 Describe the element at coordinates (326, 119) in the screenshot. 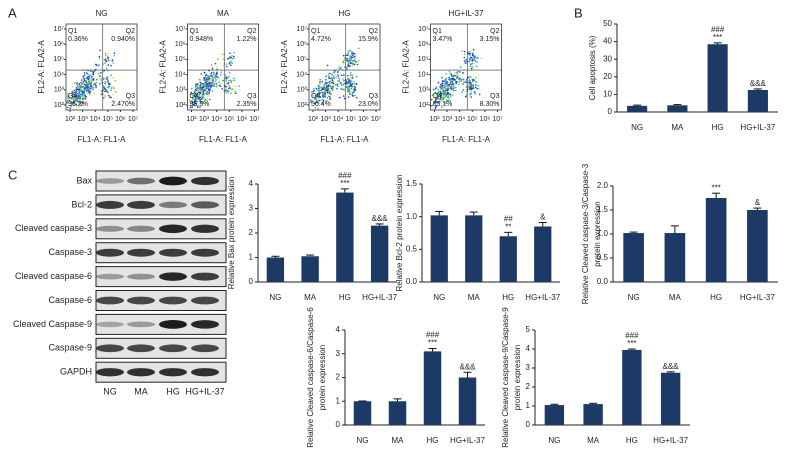

I see `x-tick-label: 10³` at that location.